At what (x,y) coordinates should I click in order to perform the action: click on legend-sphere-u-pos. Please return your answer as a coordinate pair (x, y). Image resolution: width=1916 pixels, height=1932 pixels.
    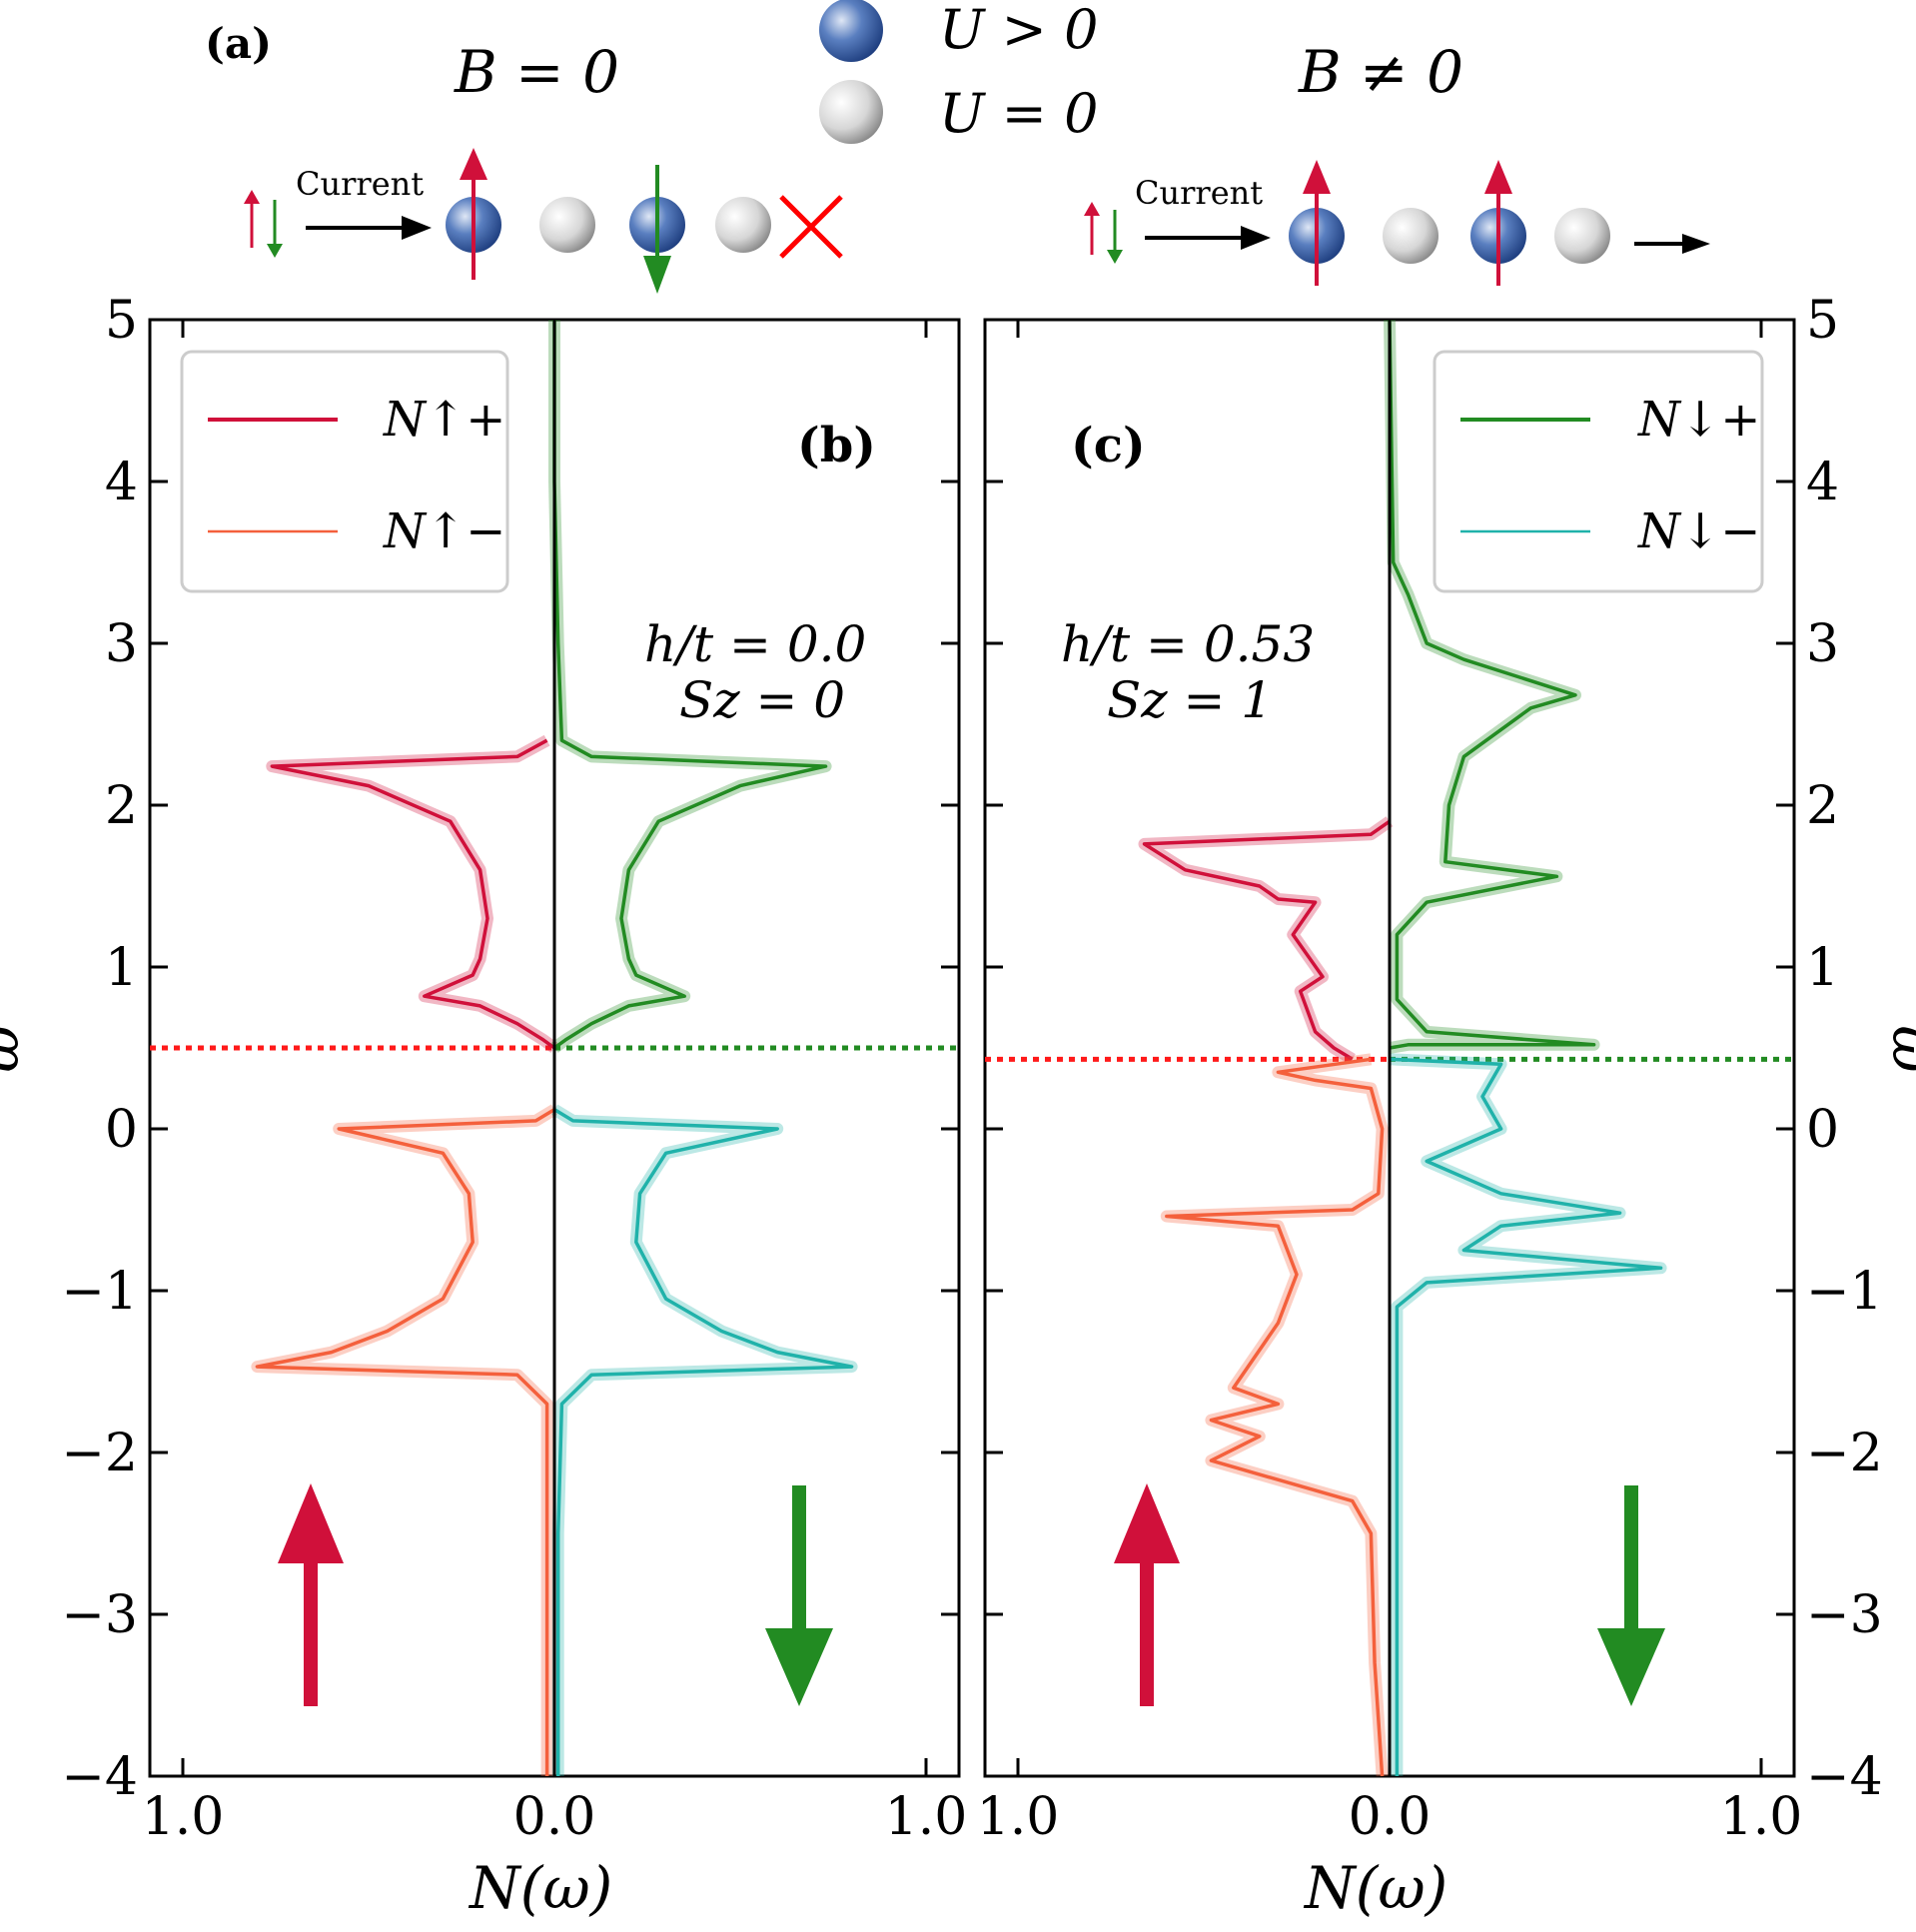
    Looking at the image, I should click on (851, 31).